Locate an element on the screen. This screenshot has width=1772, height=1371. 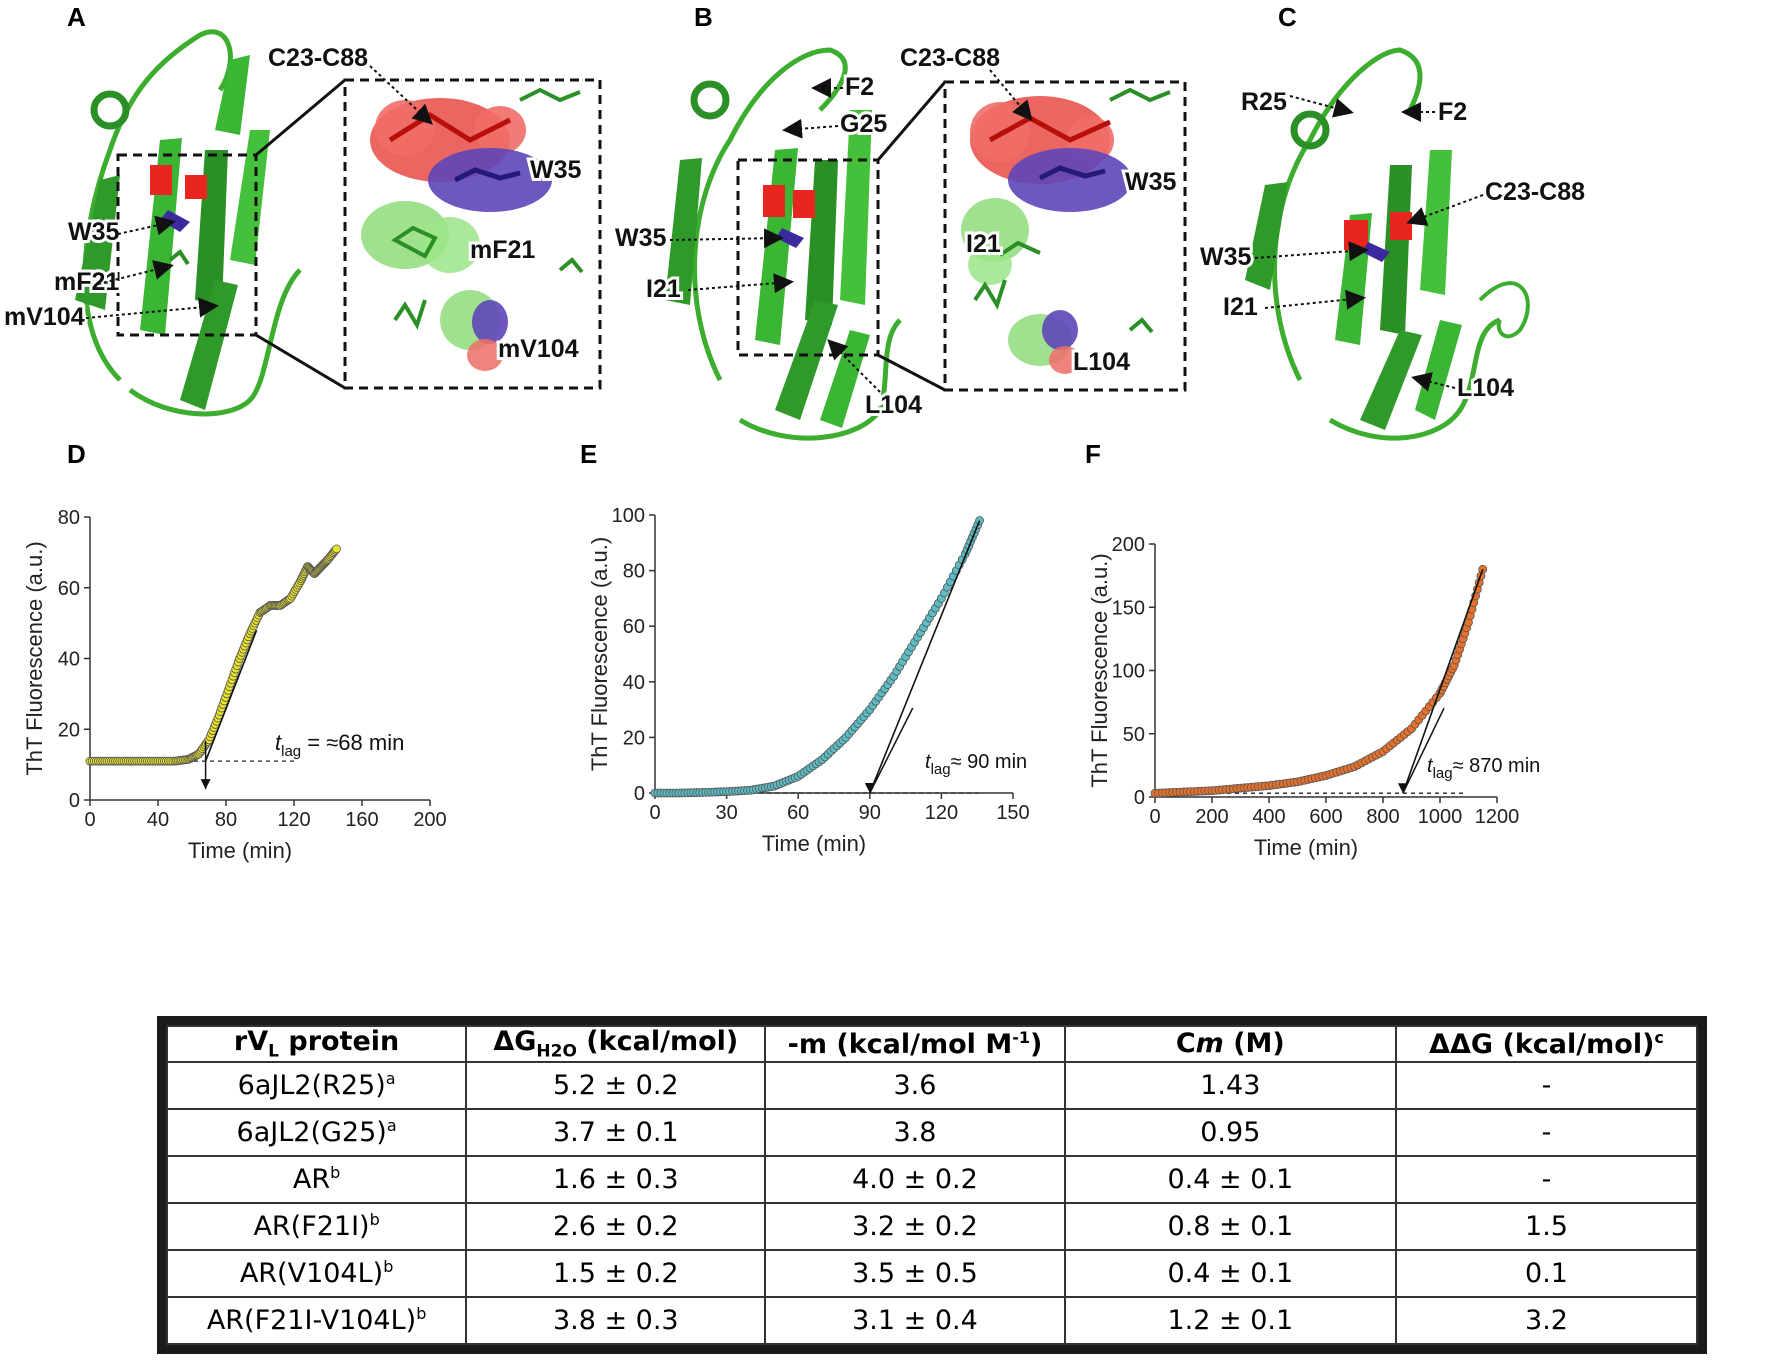
cell-dg: 1.6 ± 0.3 is located at coordinates (616, 1180).